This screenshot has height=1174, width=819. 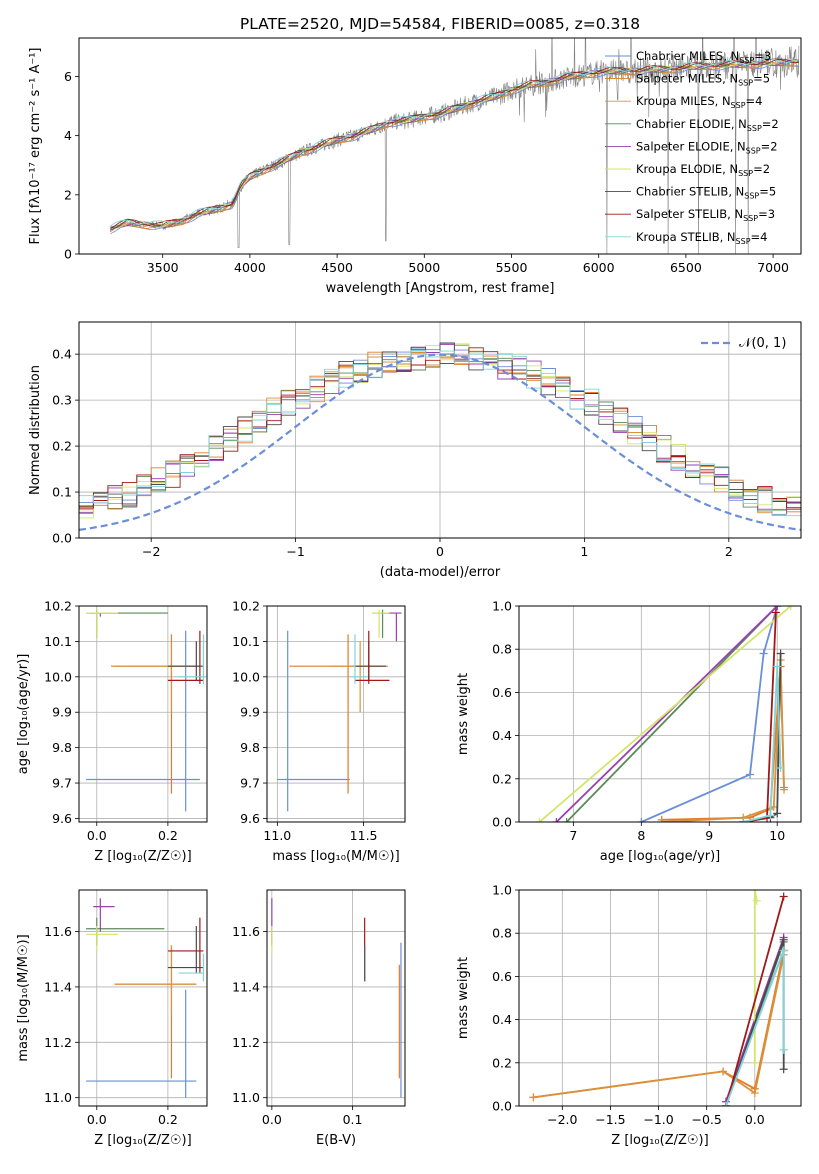 I want to click on y-tick-label: 9.7, so click(x=62, y=783).